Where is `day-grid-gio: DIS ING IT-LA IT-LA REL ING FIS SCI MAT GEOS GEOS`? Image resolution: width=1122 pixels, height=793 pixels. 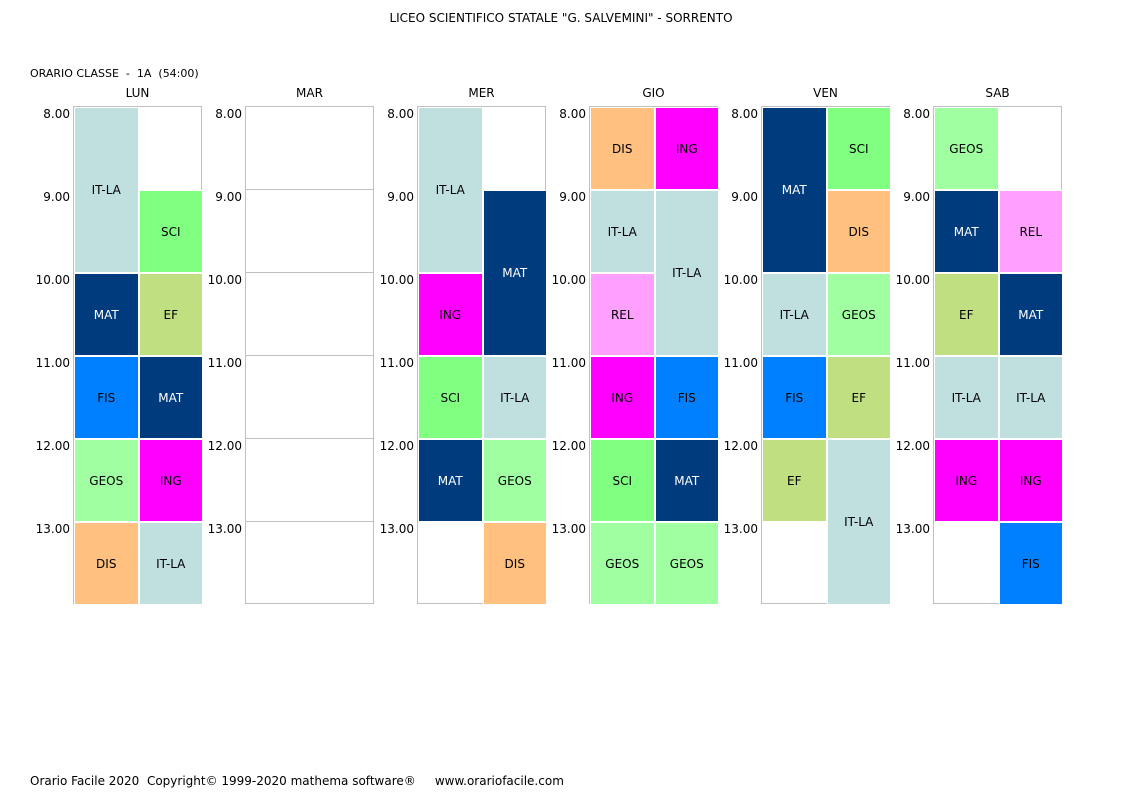
day-grid-gio: DIS ING IT-LA IT-LA REL ING FIS SCI MAT GEOS GEOS is located at coordinates (654, 355).